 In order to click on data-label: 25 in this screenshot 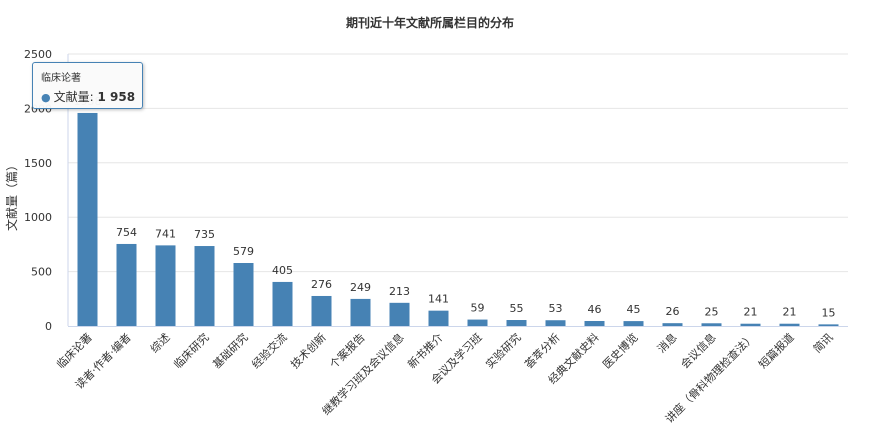, I will do `click(712, 311)`.